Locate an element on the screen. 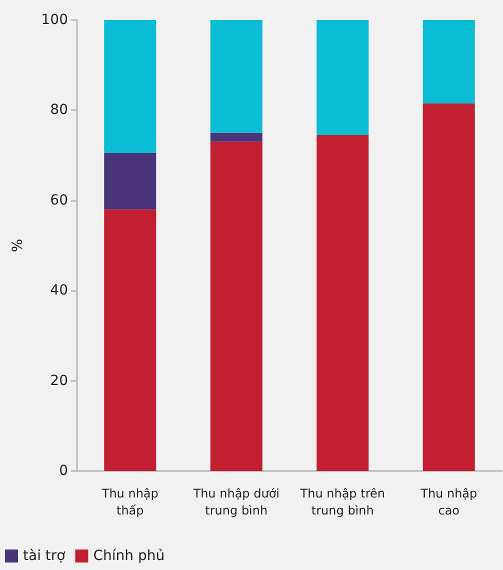 This screenshot has width=503, height=570. x-tick-label: Thu nhập thấp is located at coordinates (129, 502).